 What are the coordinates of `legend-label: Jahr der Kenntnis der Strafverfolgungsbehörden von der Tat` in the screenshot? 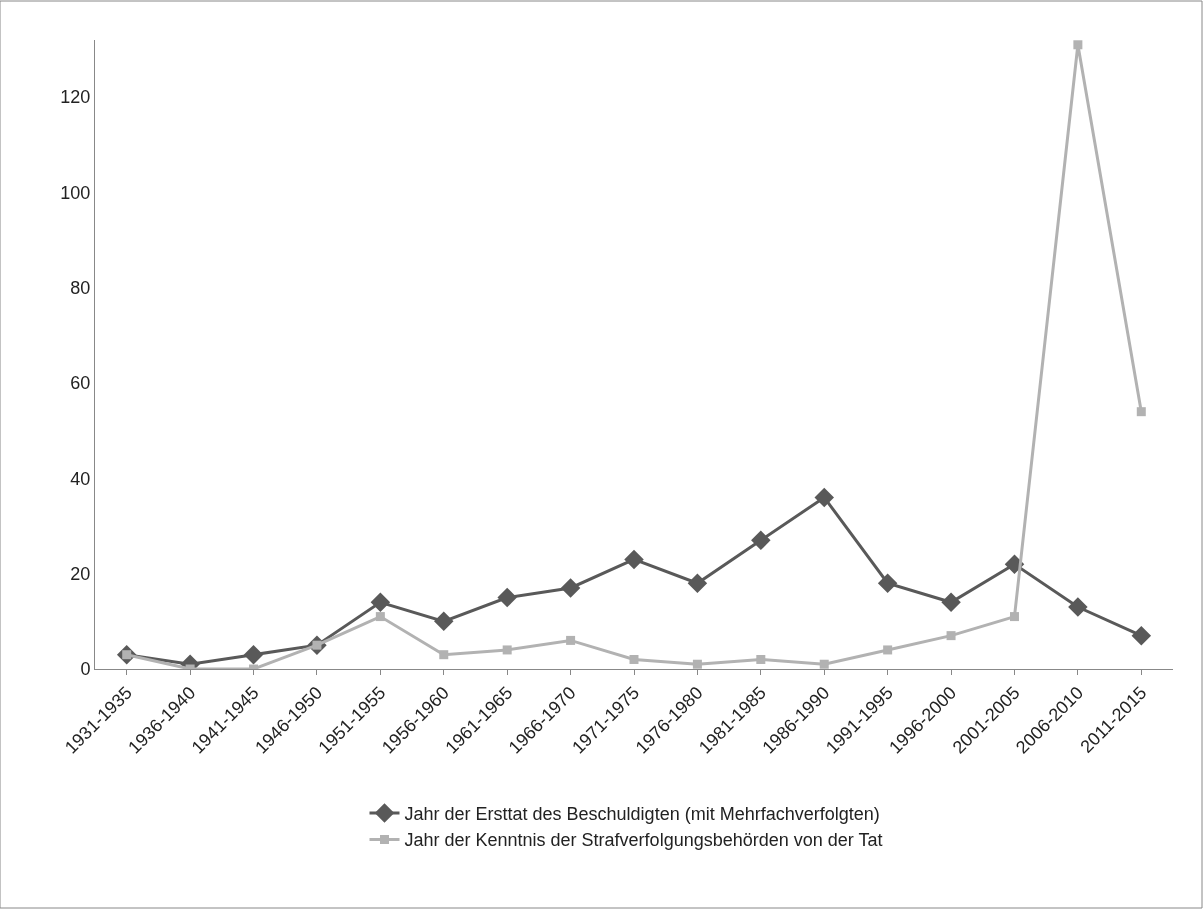 It's located at (643, 840).